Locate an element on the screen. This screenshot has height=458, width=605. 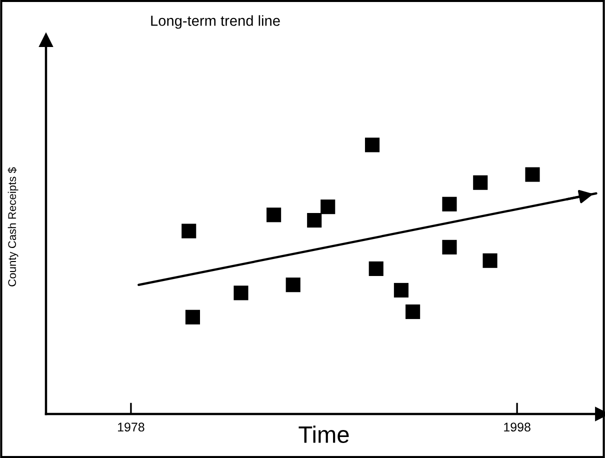
x-axis-title: Time is located at coordinates (323, 434).